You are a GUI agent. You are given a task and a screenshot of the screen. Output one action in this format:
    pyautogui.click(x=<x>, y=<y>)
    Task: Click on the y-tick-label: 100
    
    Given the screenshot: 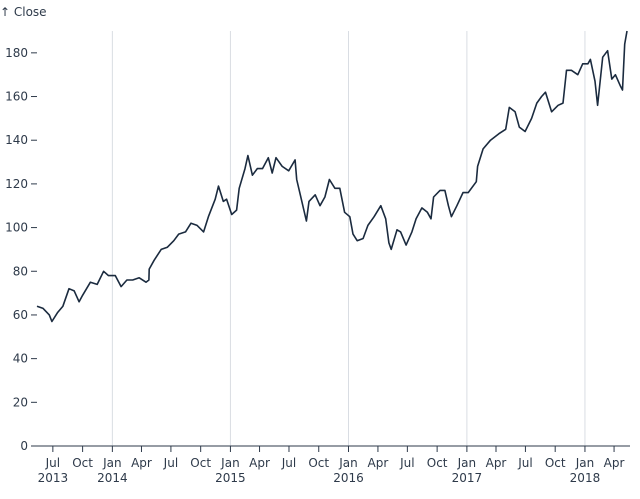 What is the action you would take?
    pyautogui.click(x=16, y=228)
    